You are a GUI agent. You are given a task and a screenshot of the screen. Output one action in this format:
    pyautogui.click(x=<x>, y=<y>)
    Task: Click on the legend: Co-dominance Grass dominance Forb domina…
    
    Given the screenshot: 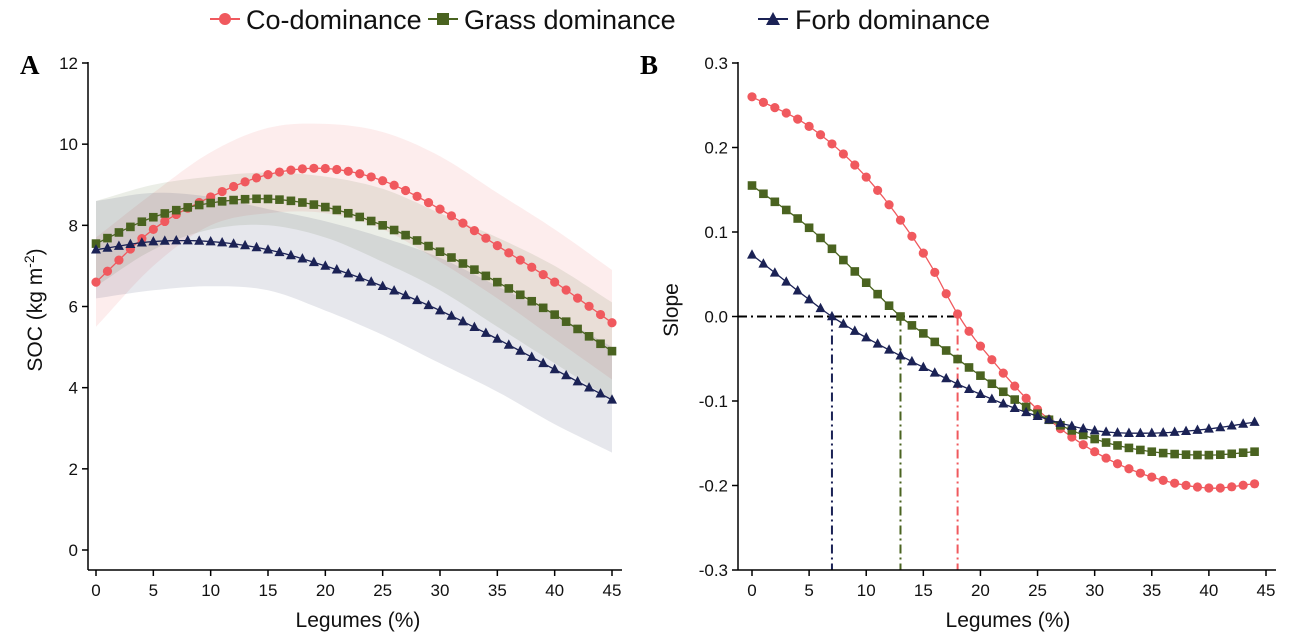 What is the action you would take?
    pyautogui.click(x=600, y=20)
    